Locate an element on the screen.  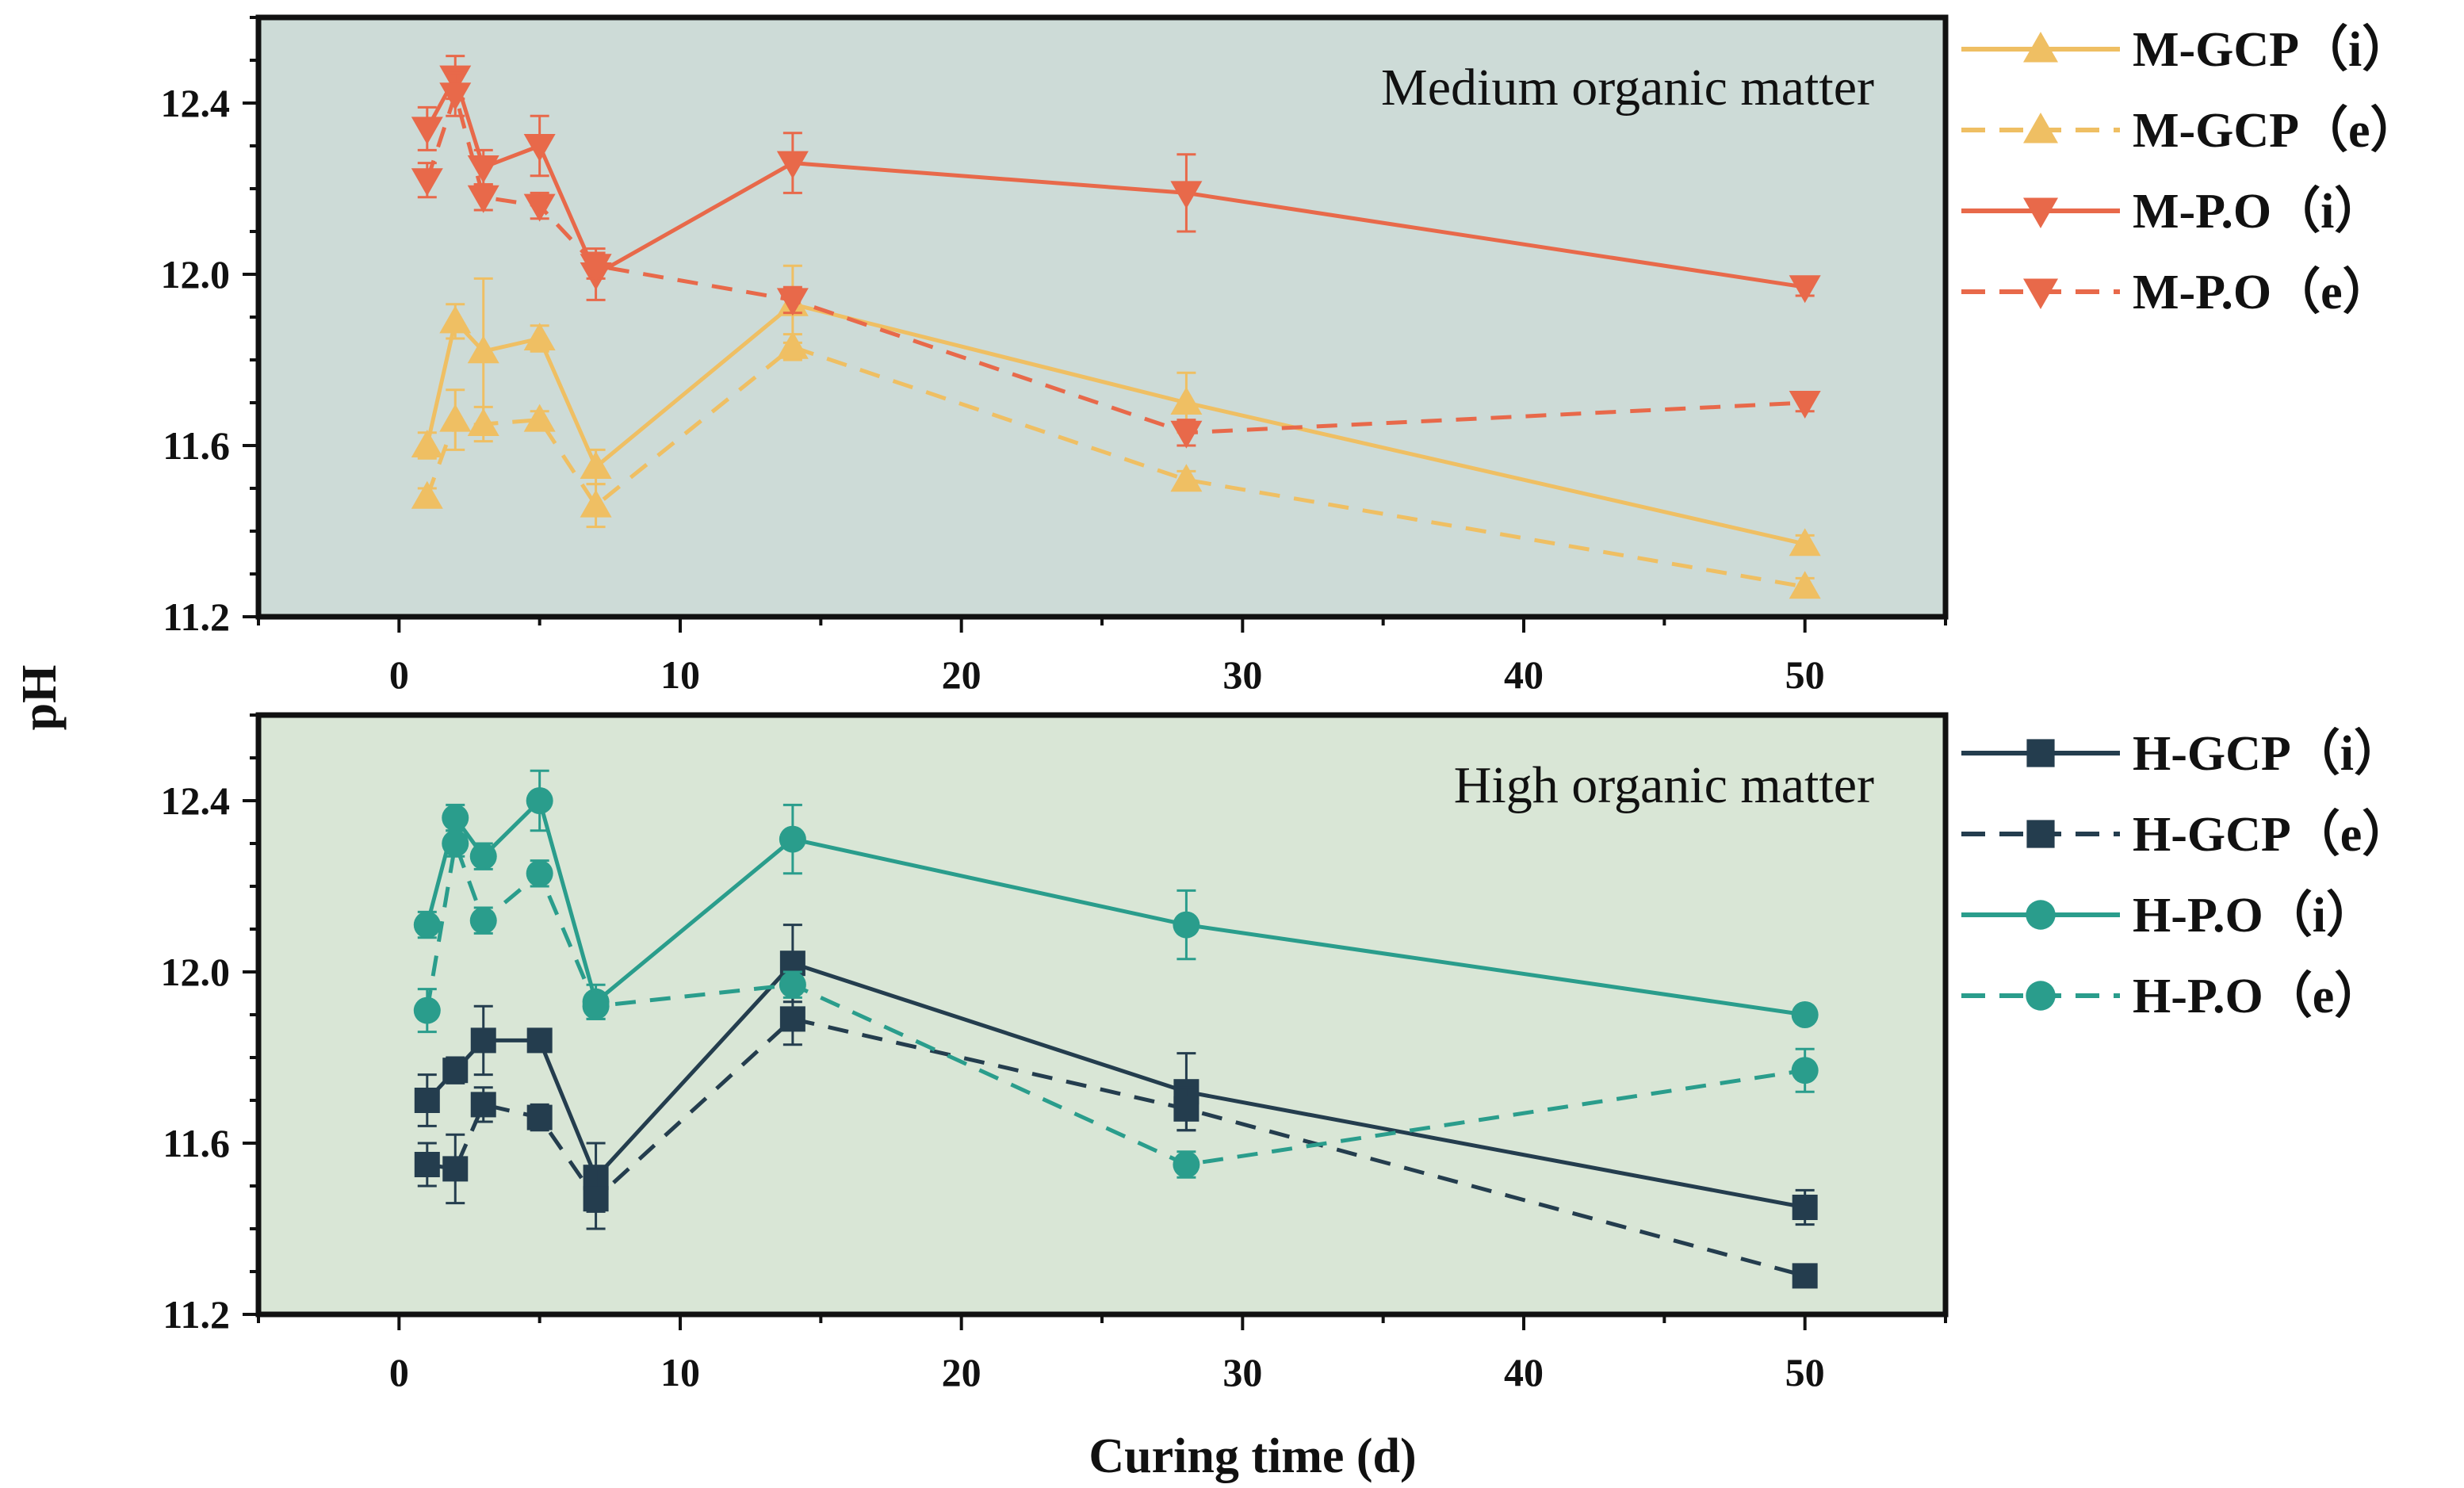
legend-label: M-GCP（i） is located at coordinates (2272, 49).